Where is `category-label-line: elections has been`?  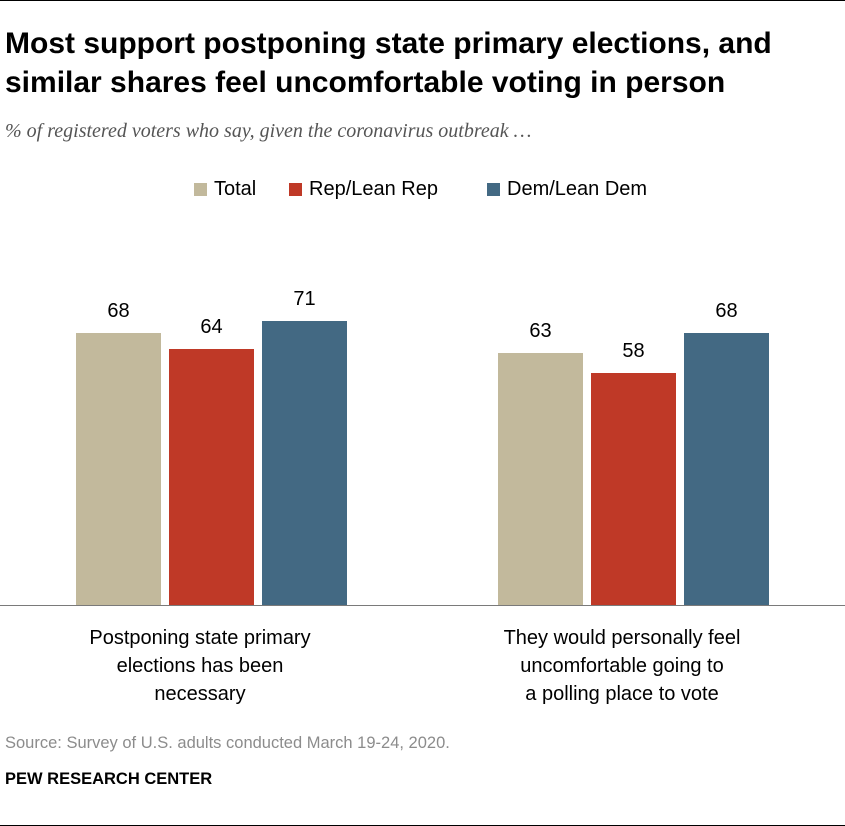 category-label-line: elections has been is located at coordinates (200, 666).